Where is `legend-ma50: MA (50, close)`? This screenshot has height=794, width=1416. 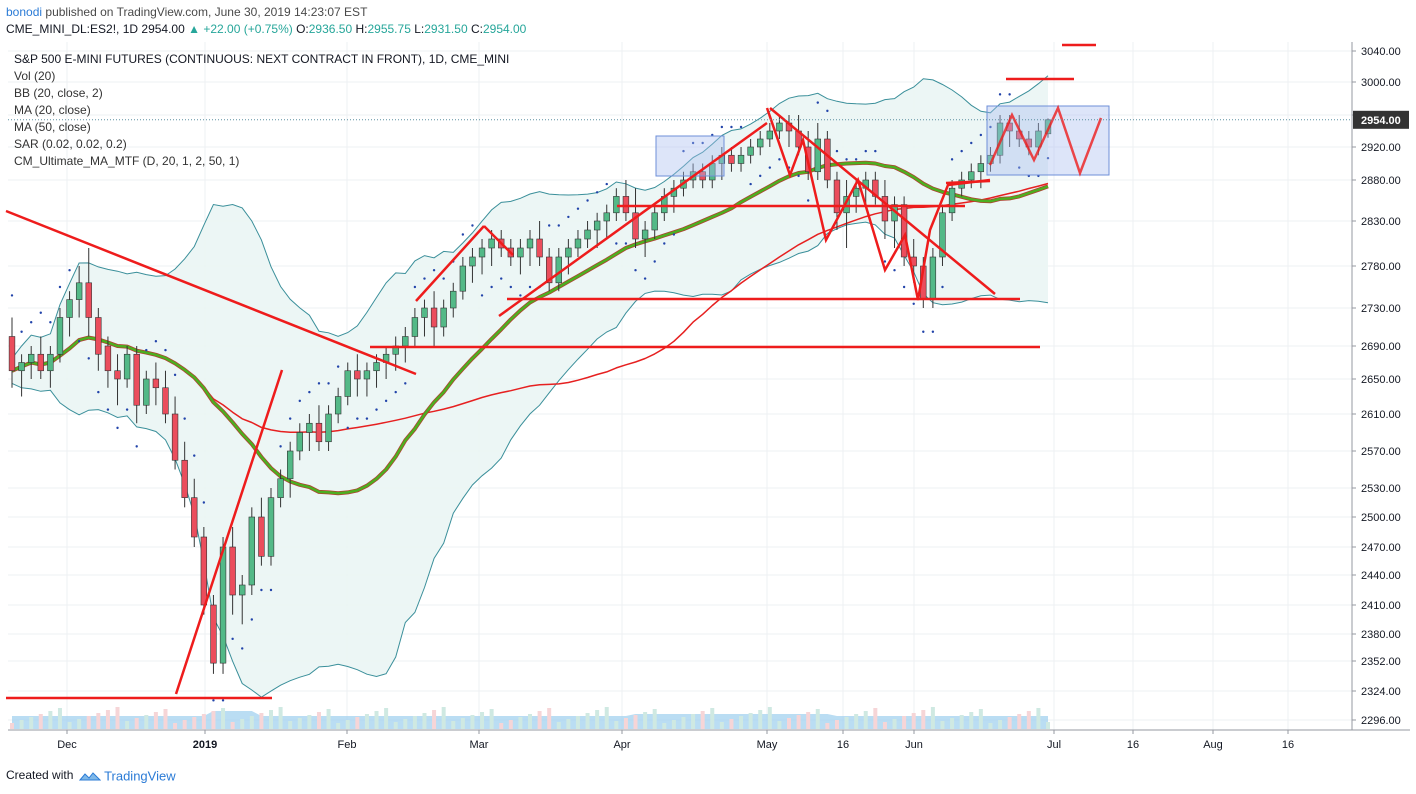
legend-ma50: MA (50, close) is located at coordinates (52, 127).